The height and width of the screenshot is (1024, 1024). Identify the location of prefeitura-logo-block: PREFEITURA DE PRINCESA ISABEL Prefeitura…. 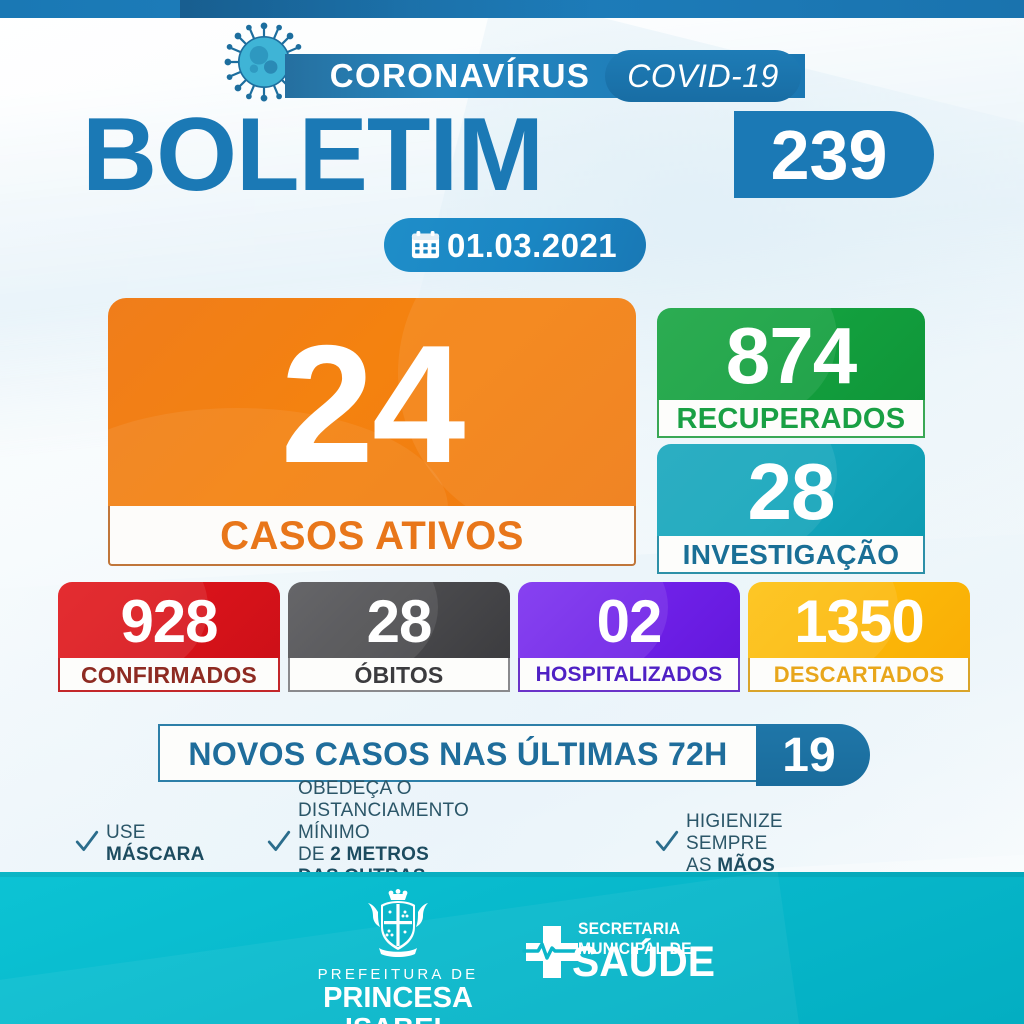
(398, 956).